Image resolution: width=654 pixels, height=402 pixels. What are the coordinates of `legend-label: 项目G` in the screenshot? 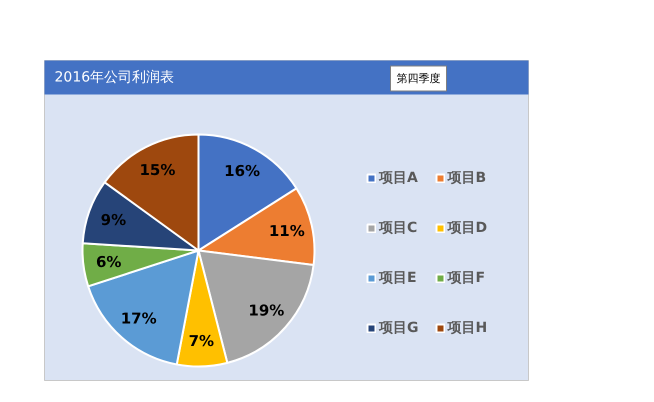 It's located at (398, 328).